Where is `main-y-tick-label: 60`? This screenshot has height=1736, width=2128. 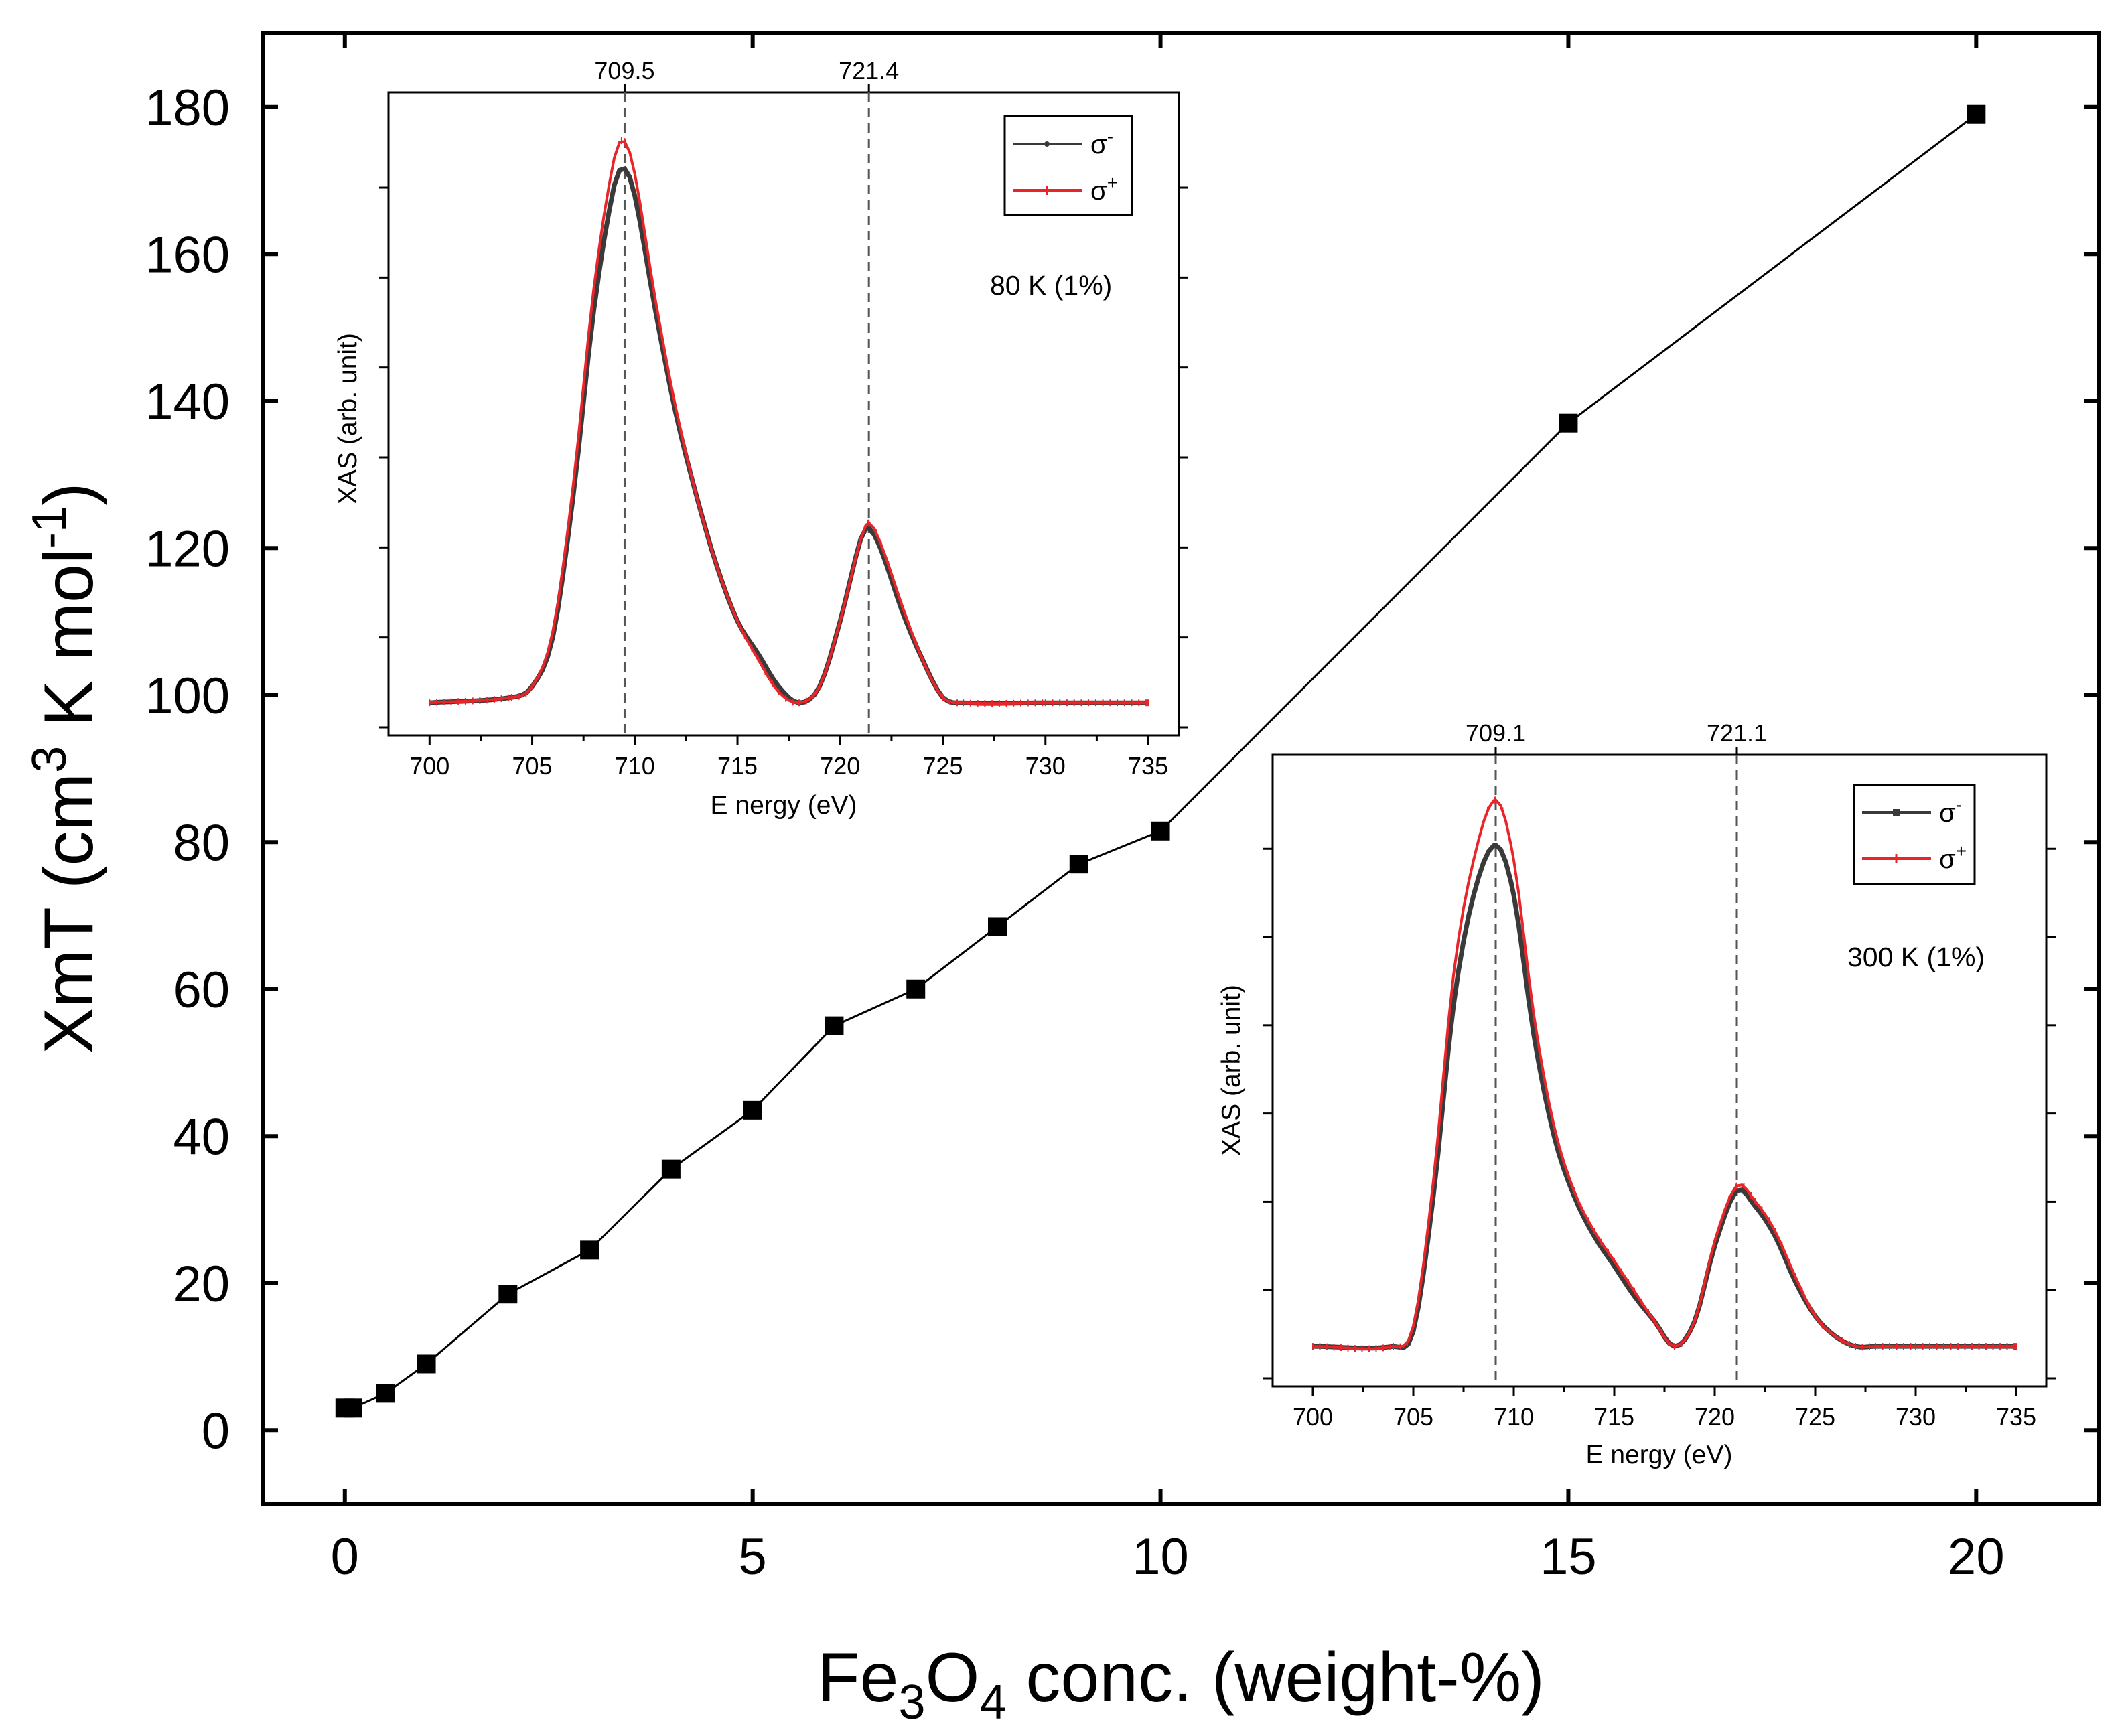 main-y-tick-label: 60 is located at coordinates (201, 990).